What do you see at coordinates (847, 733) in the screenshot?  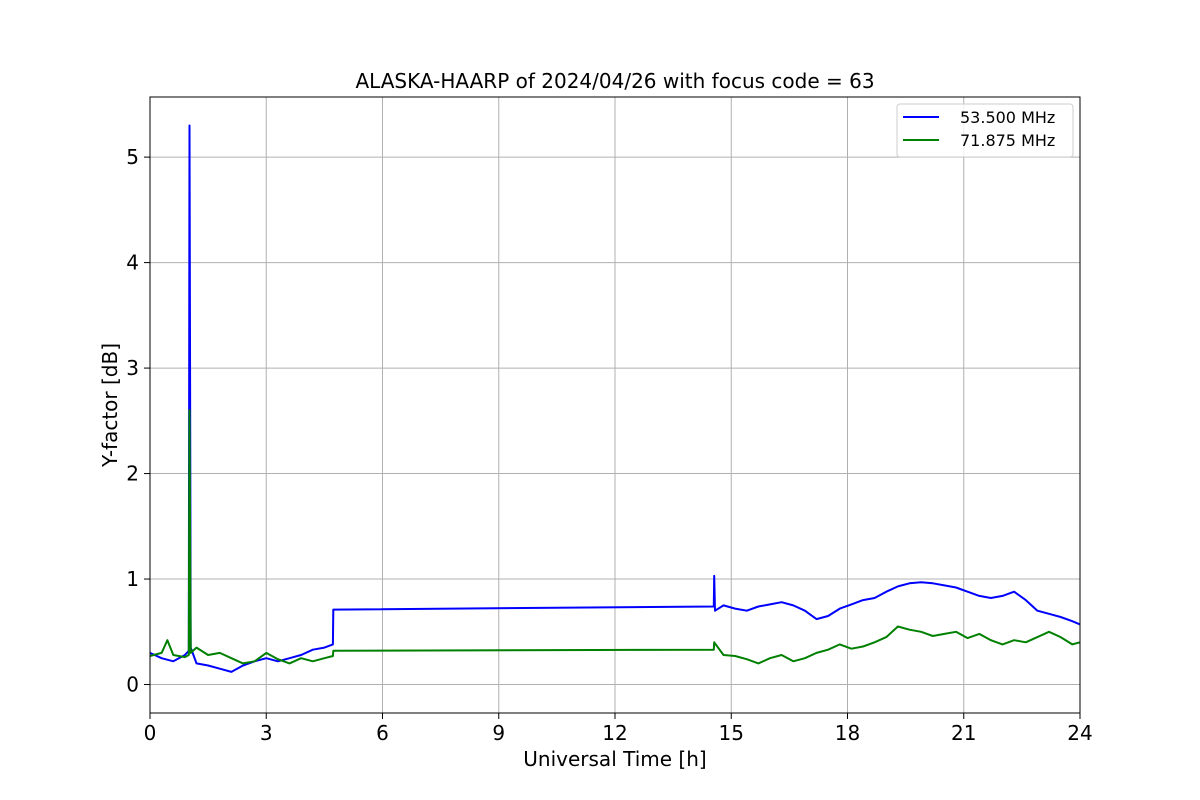 I see `x-tick-label: 18` at bounding box center [847, 733].